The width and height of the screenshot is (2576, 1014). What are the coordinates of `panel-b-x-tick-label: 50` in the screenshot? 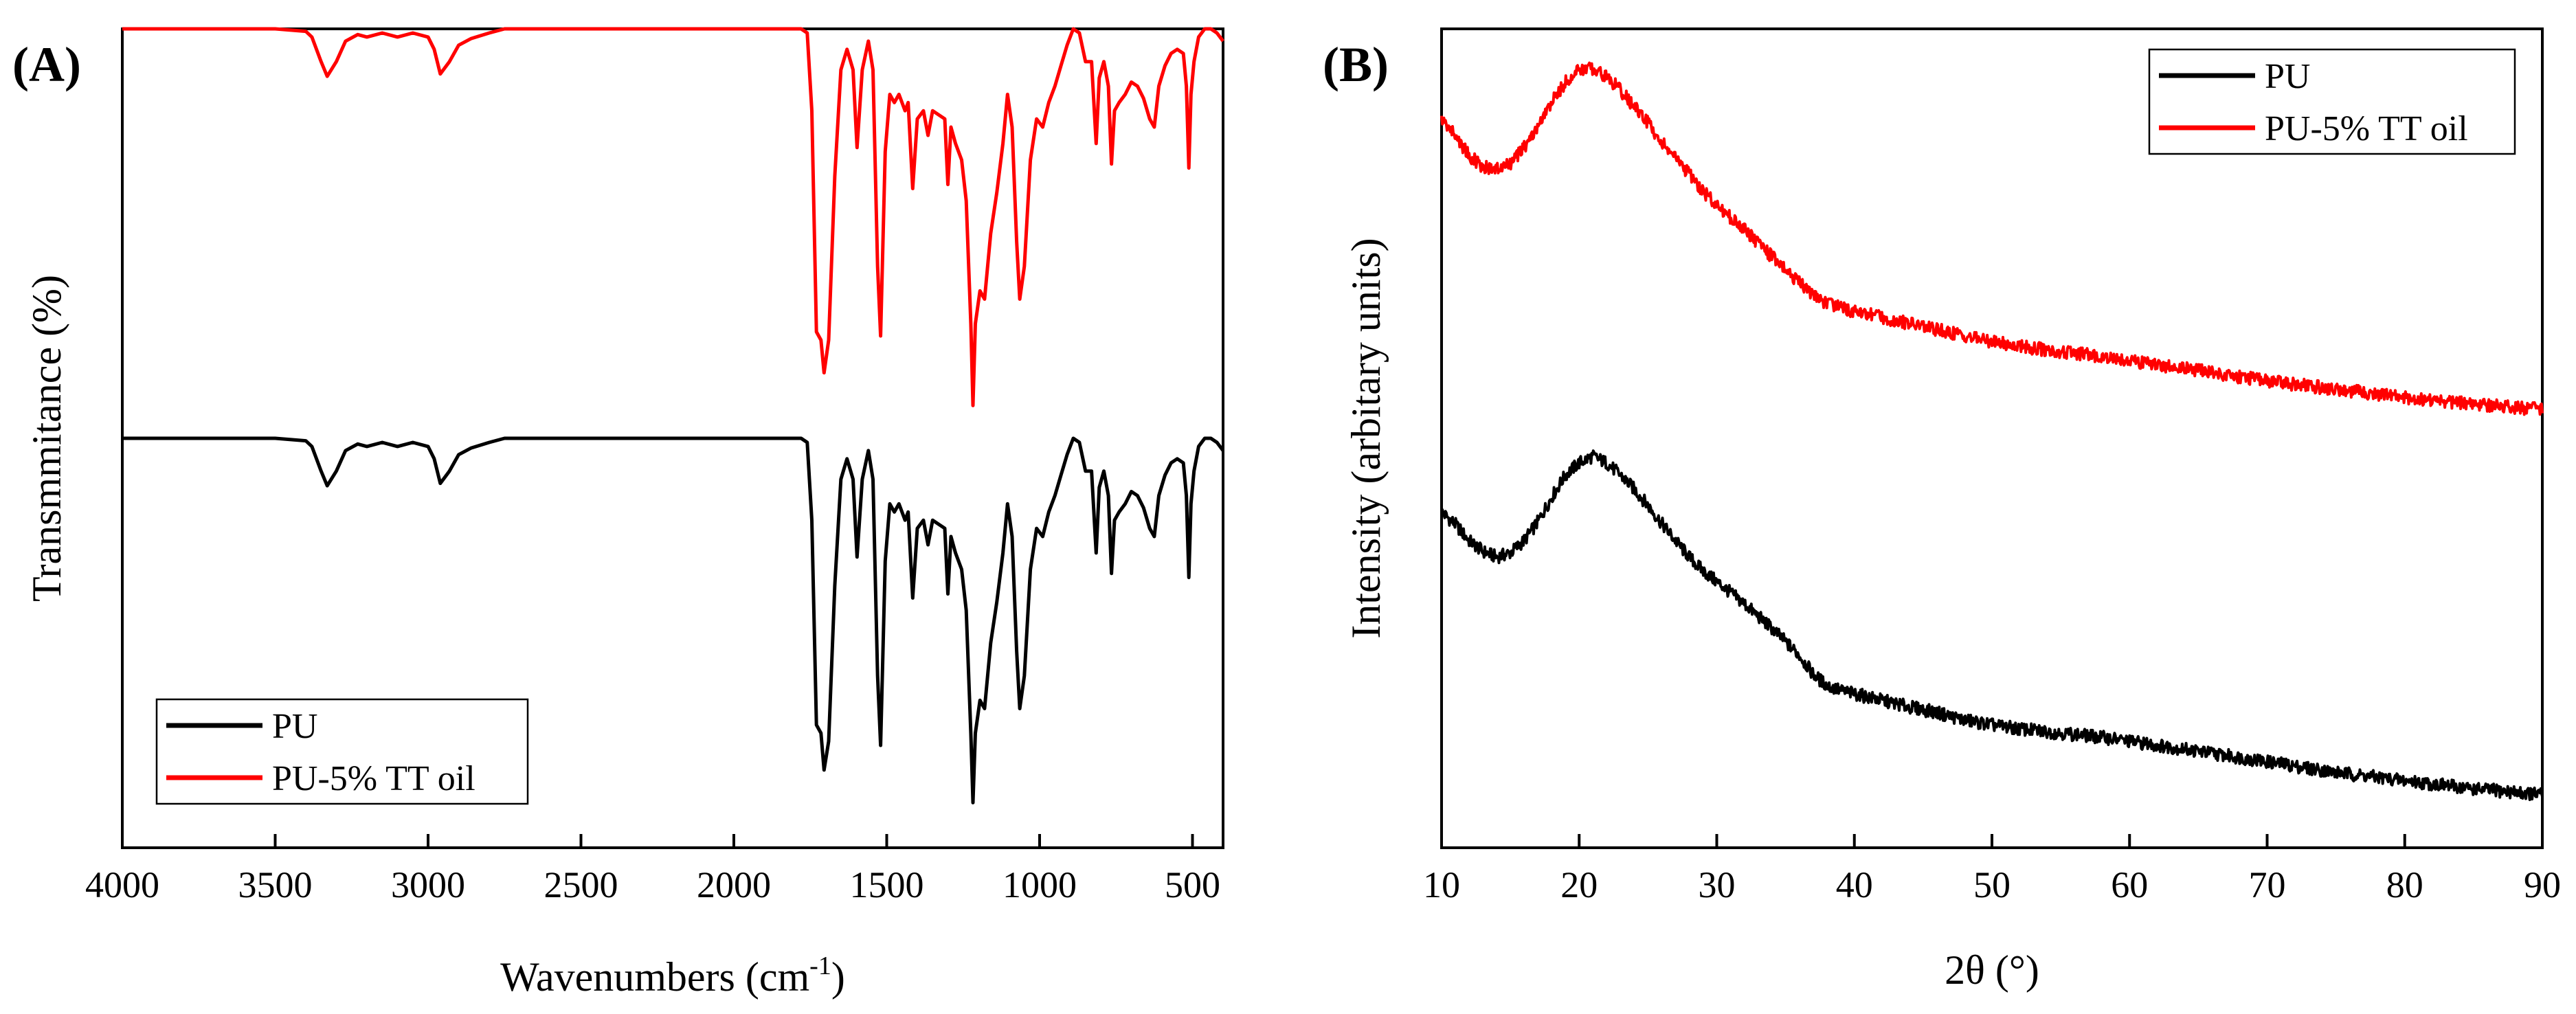 It's located at (1992, 885).